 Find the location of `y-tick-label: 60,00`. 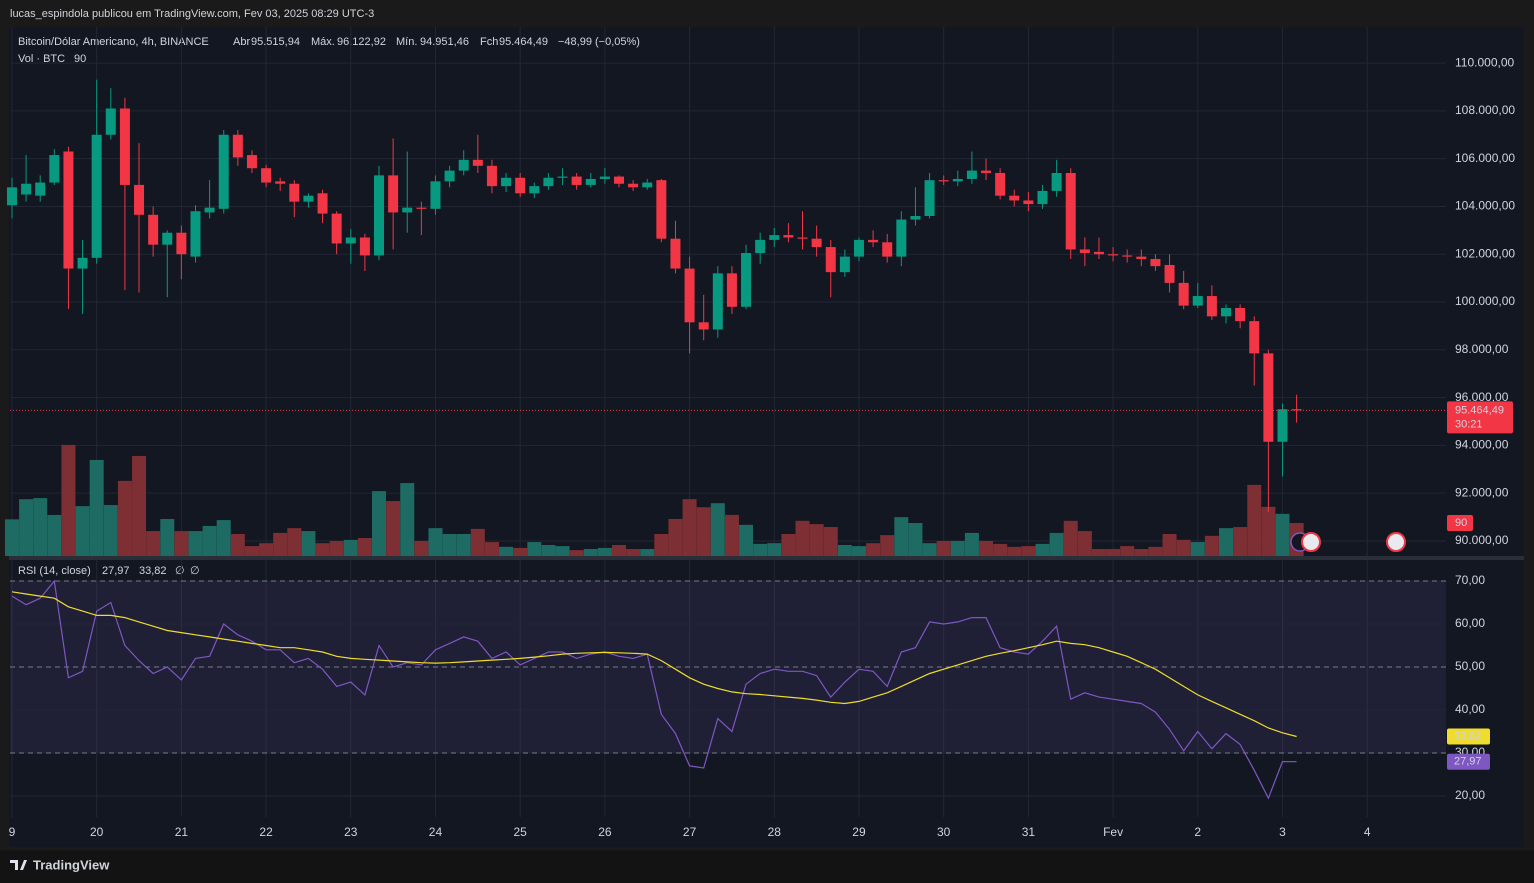

y-tick-label: 60,00 is located at coordinates (1470, 623).